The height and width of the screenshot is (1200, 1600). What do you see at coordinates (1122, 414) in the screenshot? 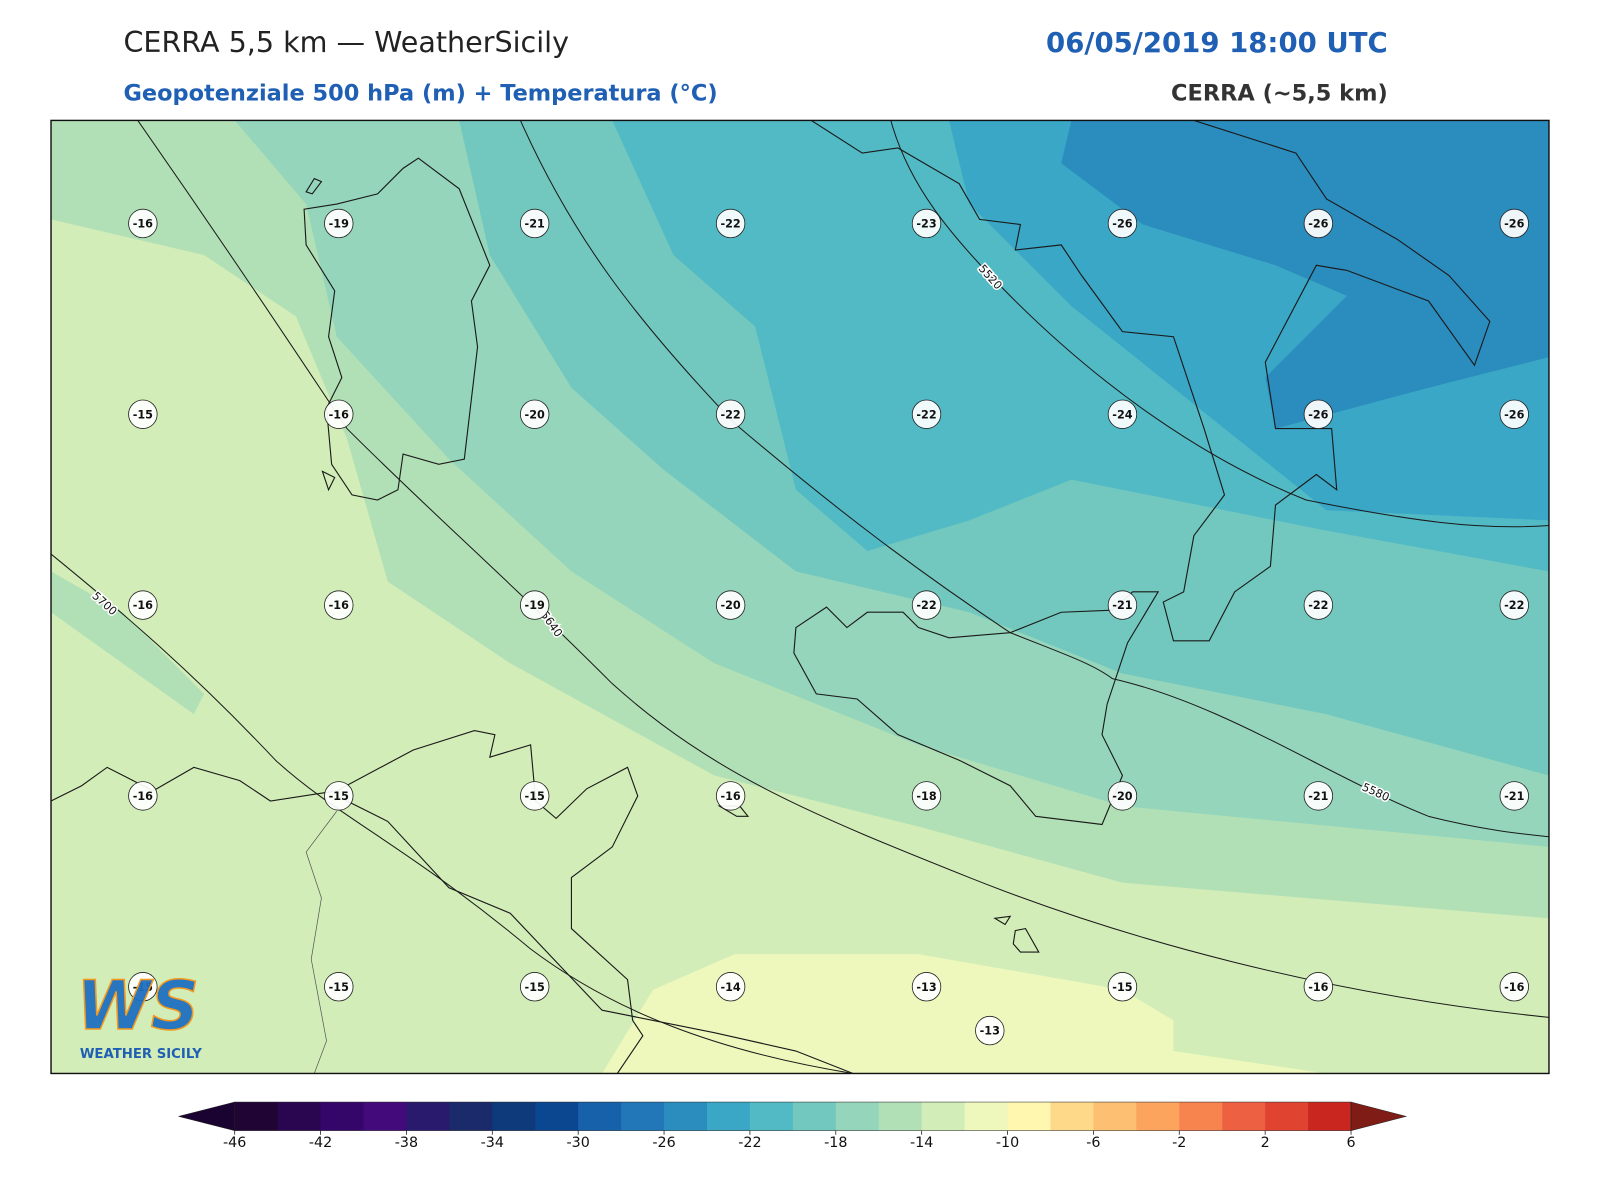
I see `temperature-label: -24` at bounding box center [1122, 414].